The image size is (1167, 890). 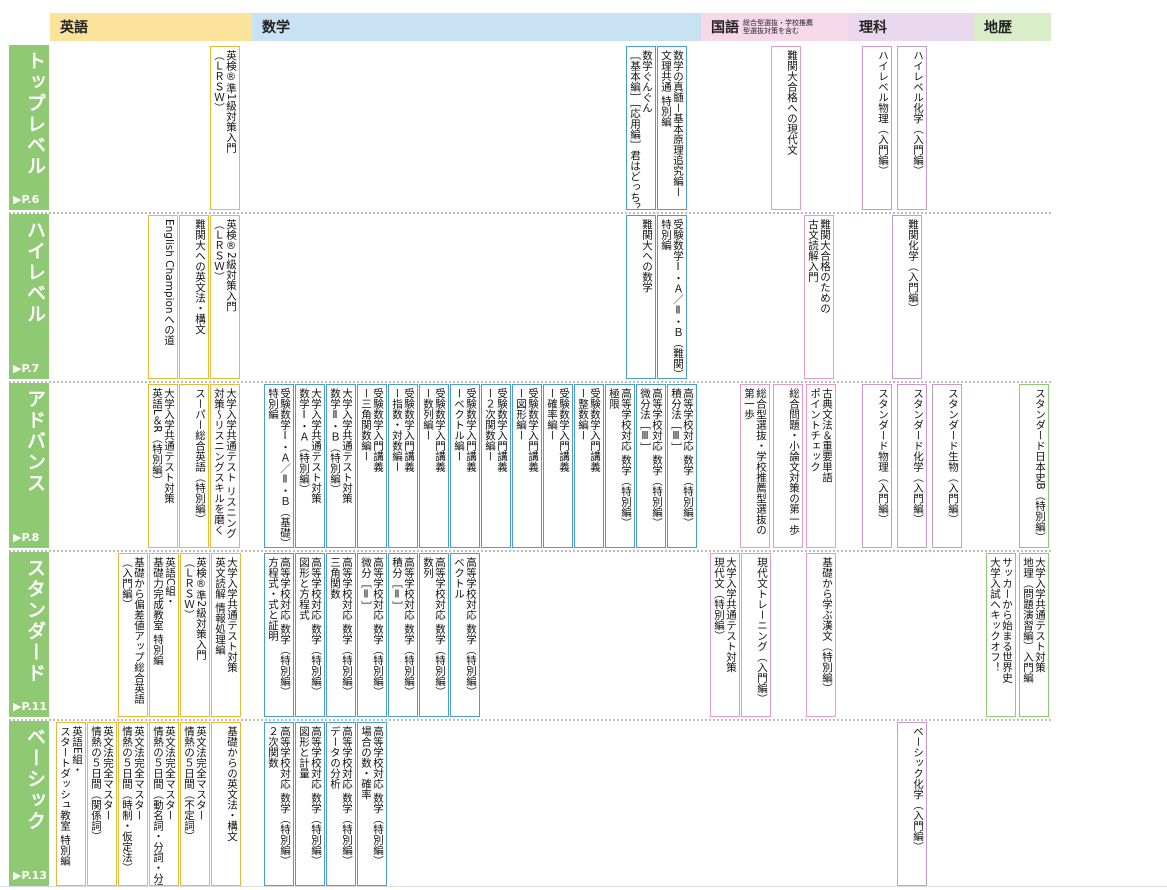 I want to click on level-basic: ベーシック ▶P.13, so click(x=29, y=803).